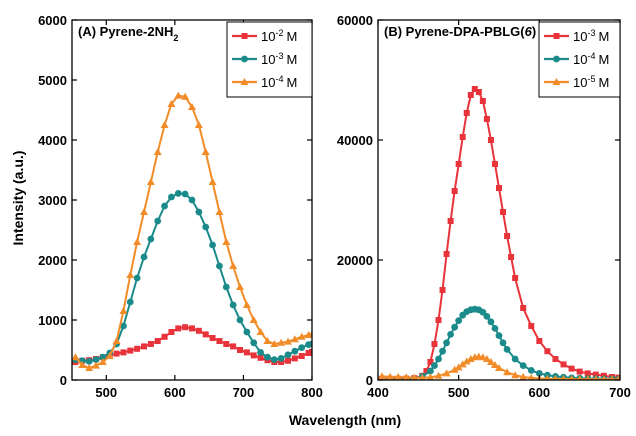 This screenshot has height=436, width=636. Describe the element at coordinates (175, 392) in the screenshot. I see `x-tick-label: 600` at that location.